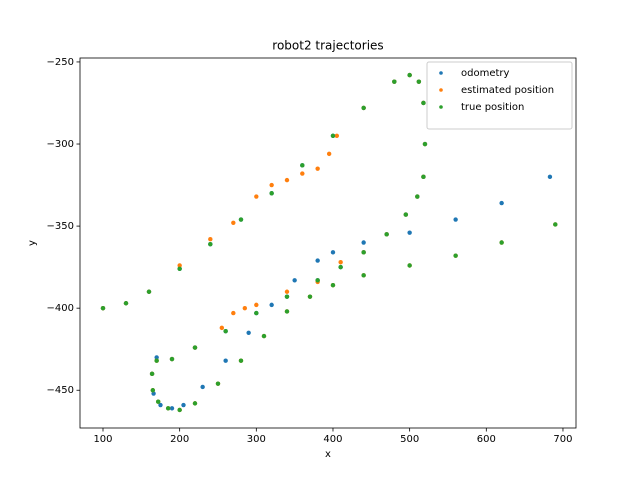 The width and height of the screenshot is (640, 480). Describe the element at coordinates (485, 73) in the screenshot. I see `legend-label: odometry` at that location.